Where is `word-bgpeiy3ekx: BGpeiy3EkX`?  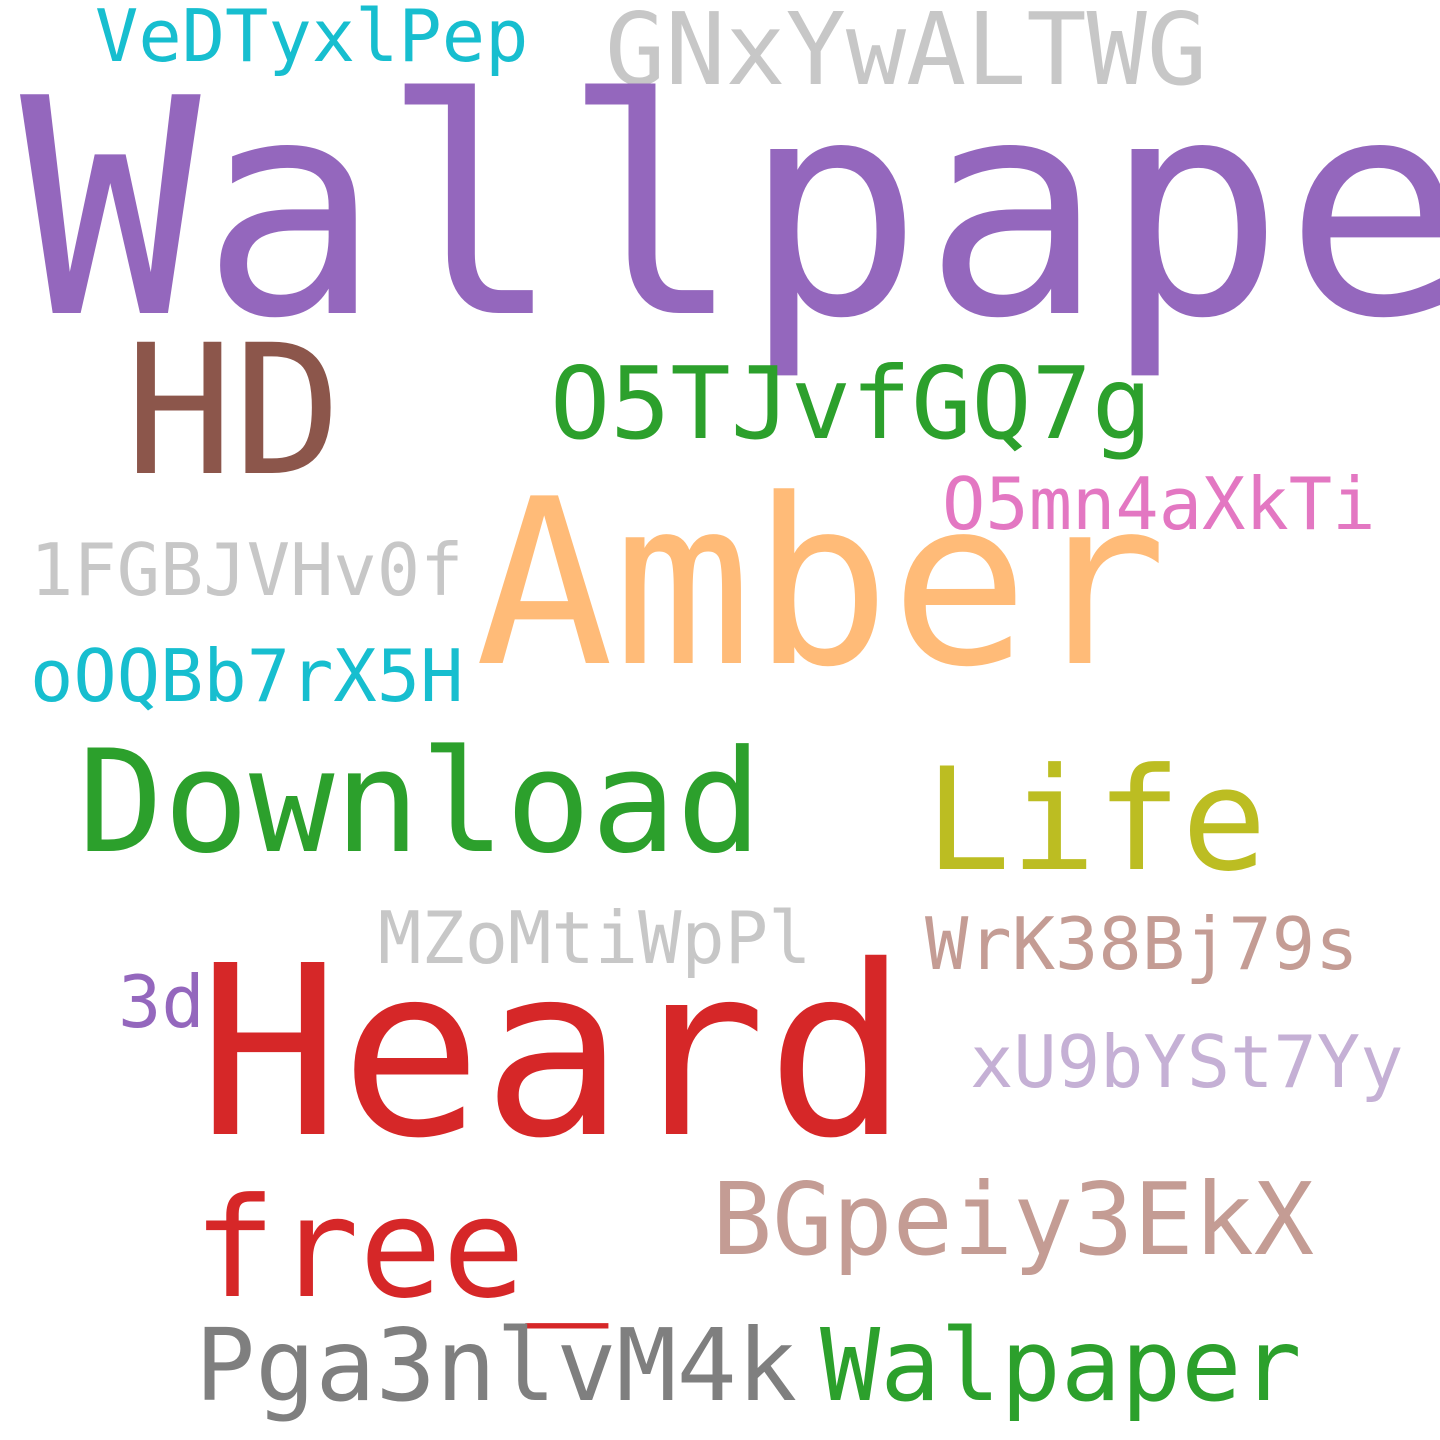
word-bgpeiy3ekx: BGpeiy3EkX is located at coordinates (1013, 1219).